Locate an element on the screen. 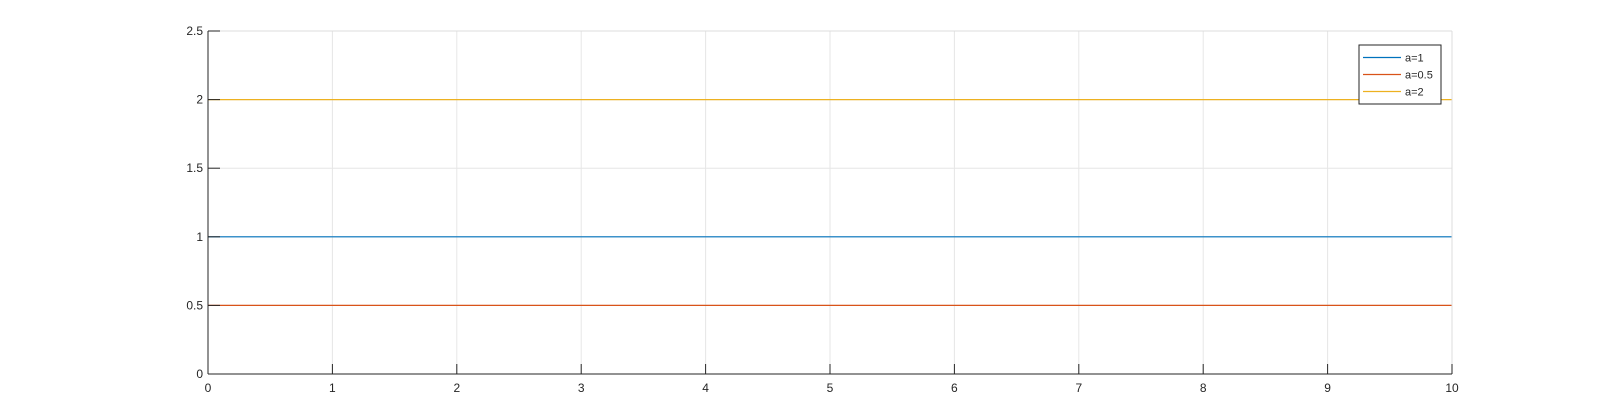 The image size is (1600, 420). x-tick-label: 4 is located at coordinates (705, 388).